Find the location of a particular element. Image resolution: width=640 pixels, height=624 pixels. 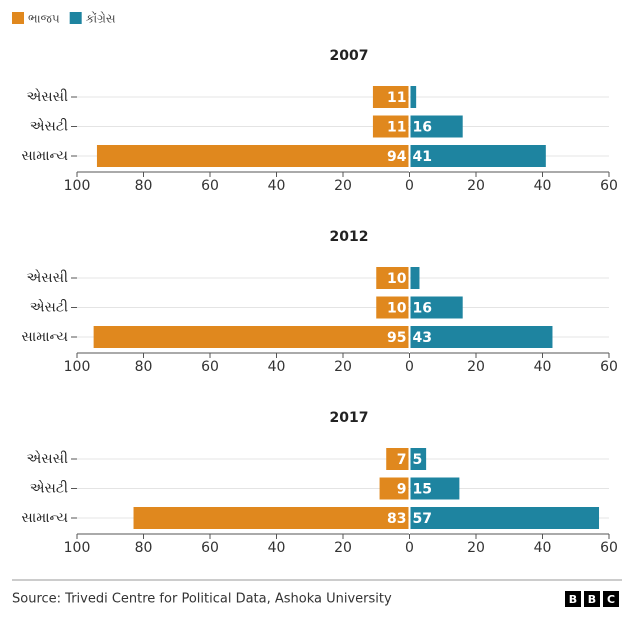

logo-letter: C is located at coordinates (611, 599).